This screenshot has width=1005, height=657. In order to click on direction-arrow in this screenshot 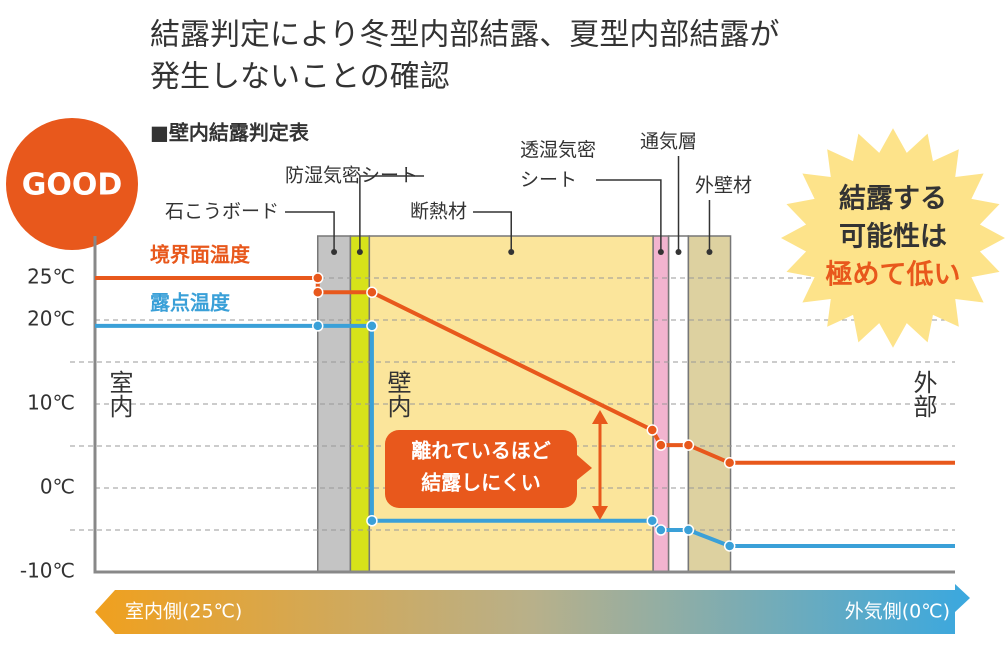, I will do `click(532, 609)`.